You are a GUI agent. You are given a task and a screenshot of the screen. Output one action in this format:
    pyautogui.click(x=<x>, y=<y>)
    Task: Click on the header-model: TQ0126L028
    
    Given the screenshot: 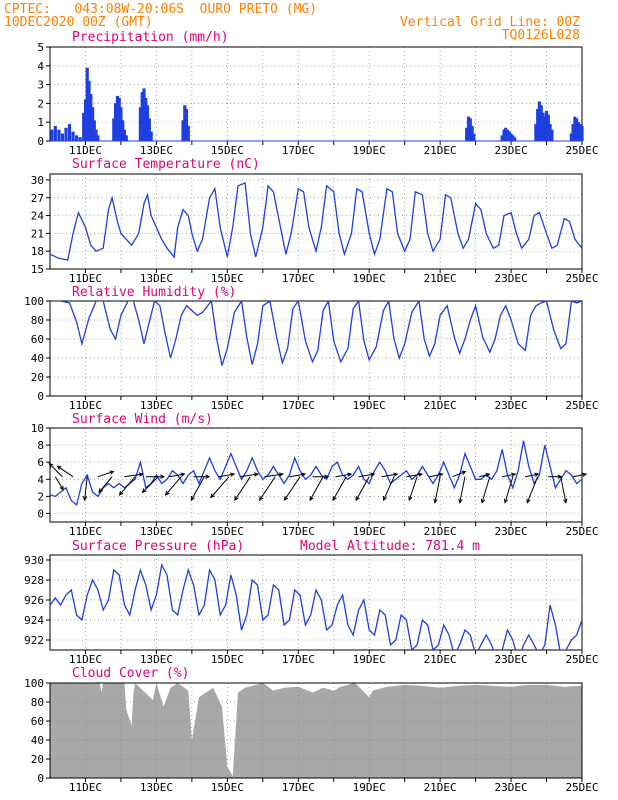 What is the action you would take?
    pyautogui.click(x=541, y=35)
    